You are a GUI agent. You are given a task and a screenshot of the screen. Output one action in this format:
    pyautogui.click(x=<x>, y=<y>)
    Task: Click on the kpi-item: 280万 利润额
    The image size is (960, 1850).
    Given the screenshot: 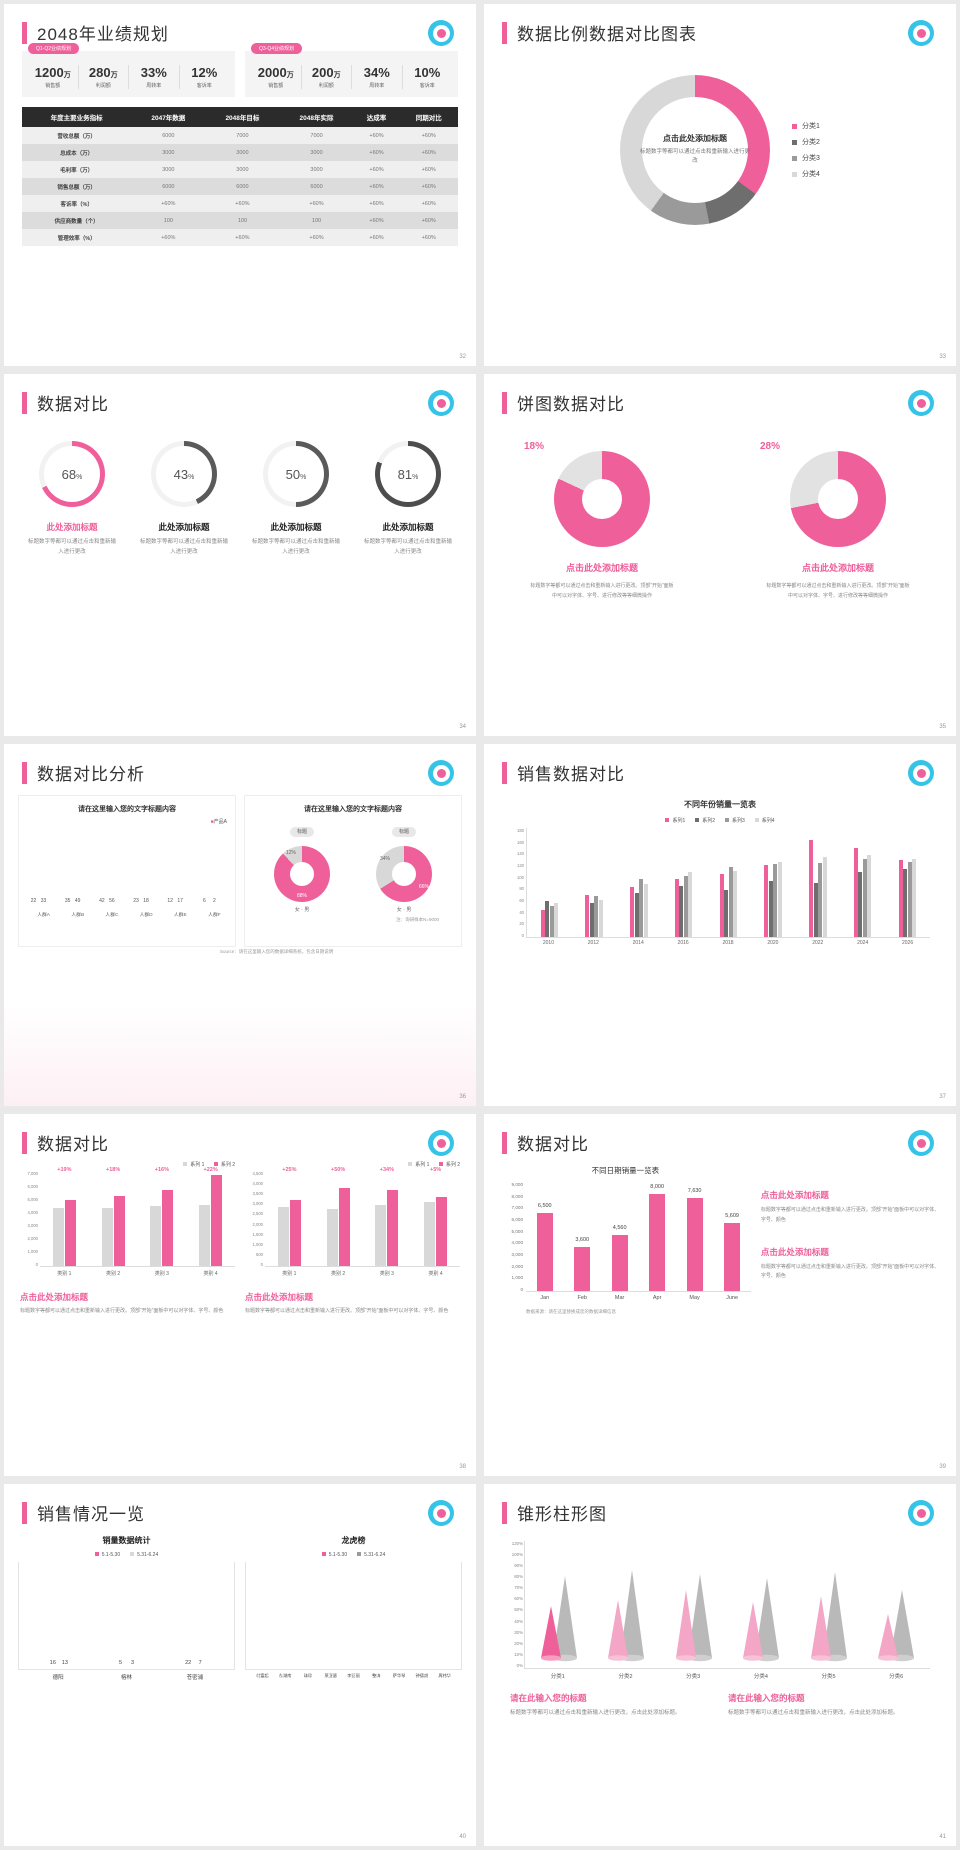 What is the action you would take?
    pyautogui.click(x=104, y=77)
    